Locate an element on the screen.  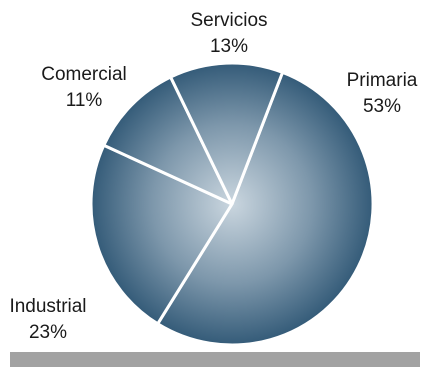
slice-value-servicios: 13% is located at coordinates (229, 46).